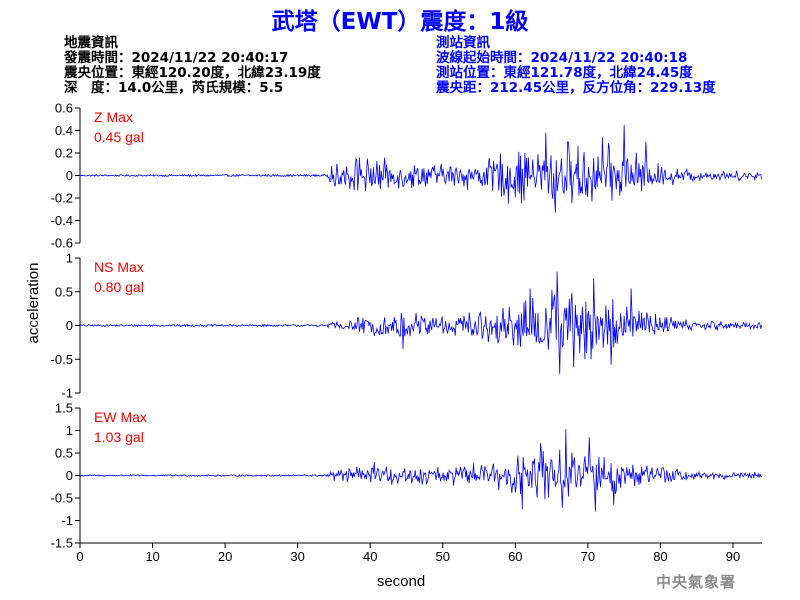  Describe the element at coordinates (62, 220) in the screenshot. I see `y-tick-label: -0.4` at that location.